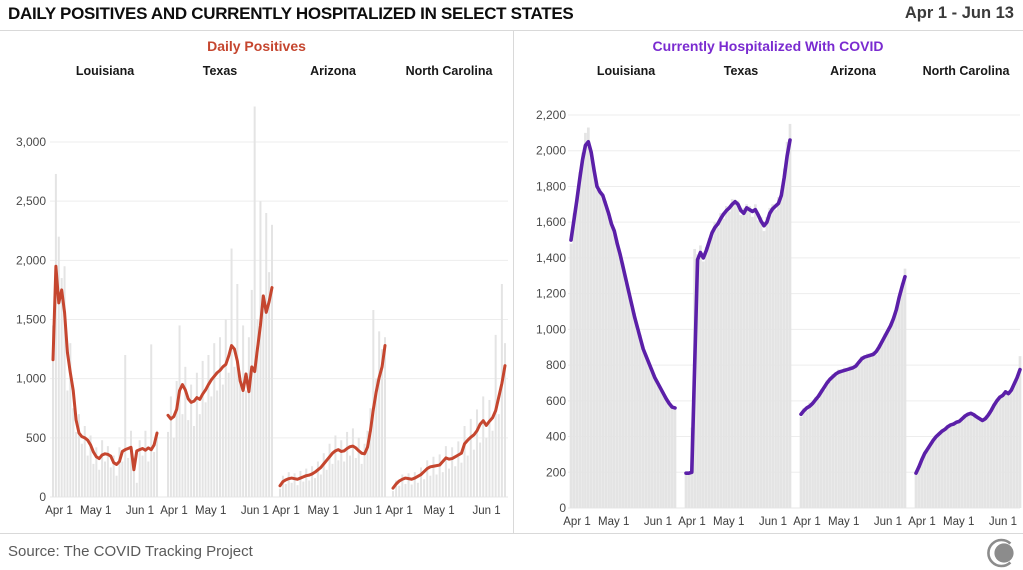 The width and height of the screenshot is (1023, 570). Describe the element at coordinates (768, 46) in the screenshot. I see `hospitalized-title: Currently Hospitalized With COVID` at that location.